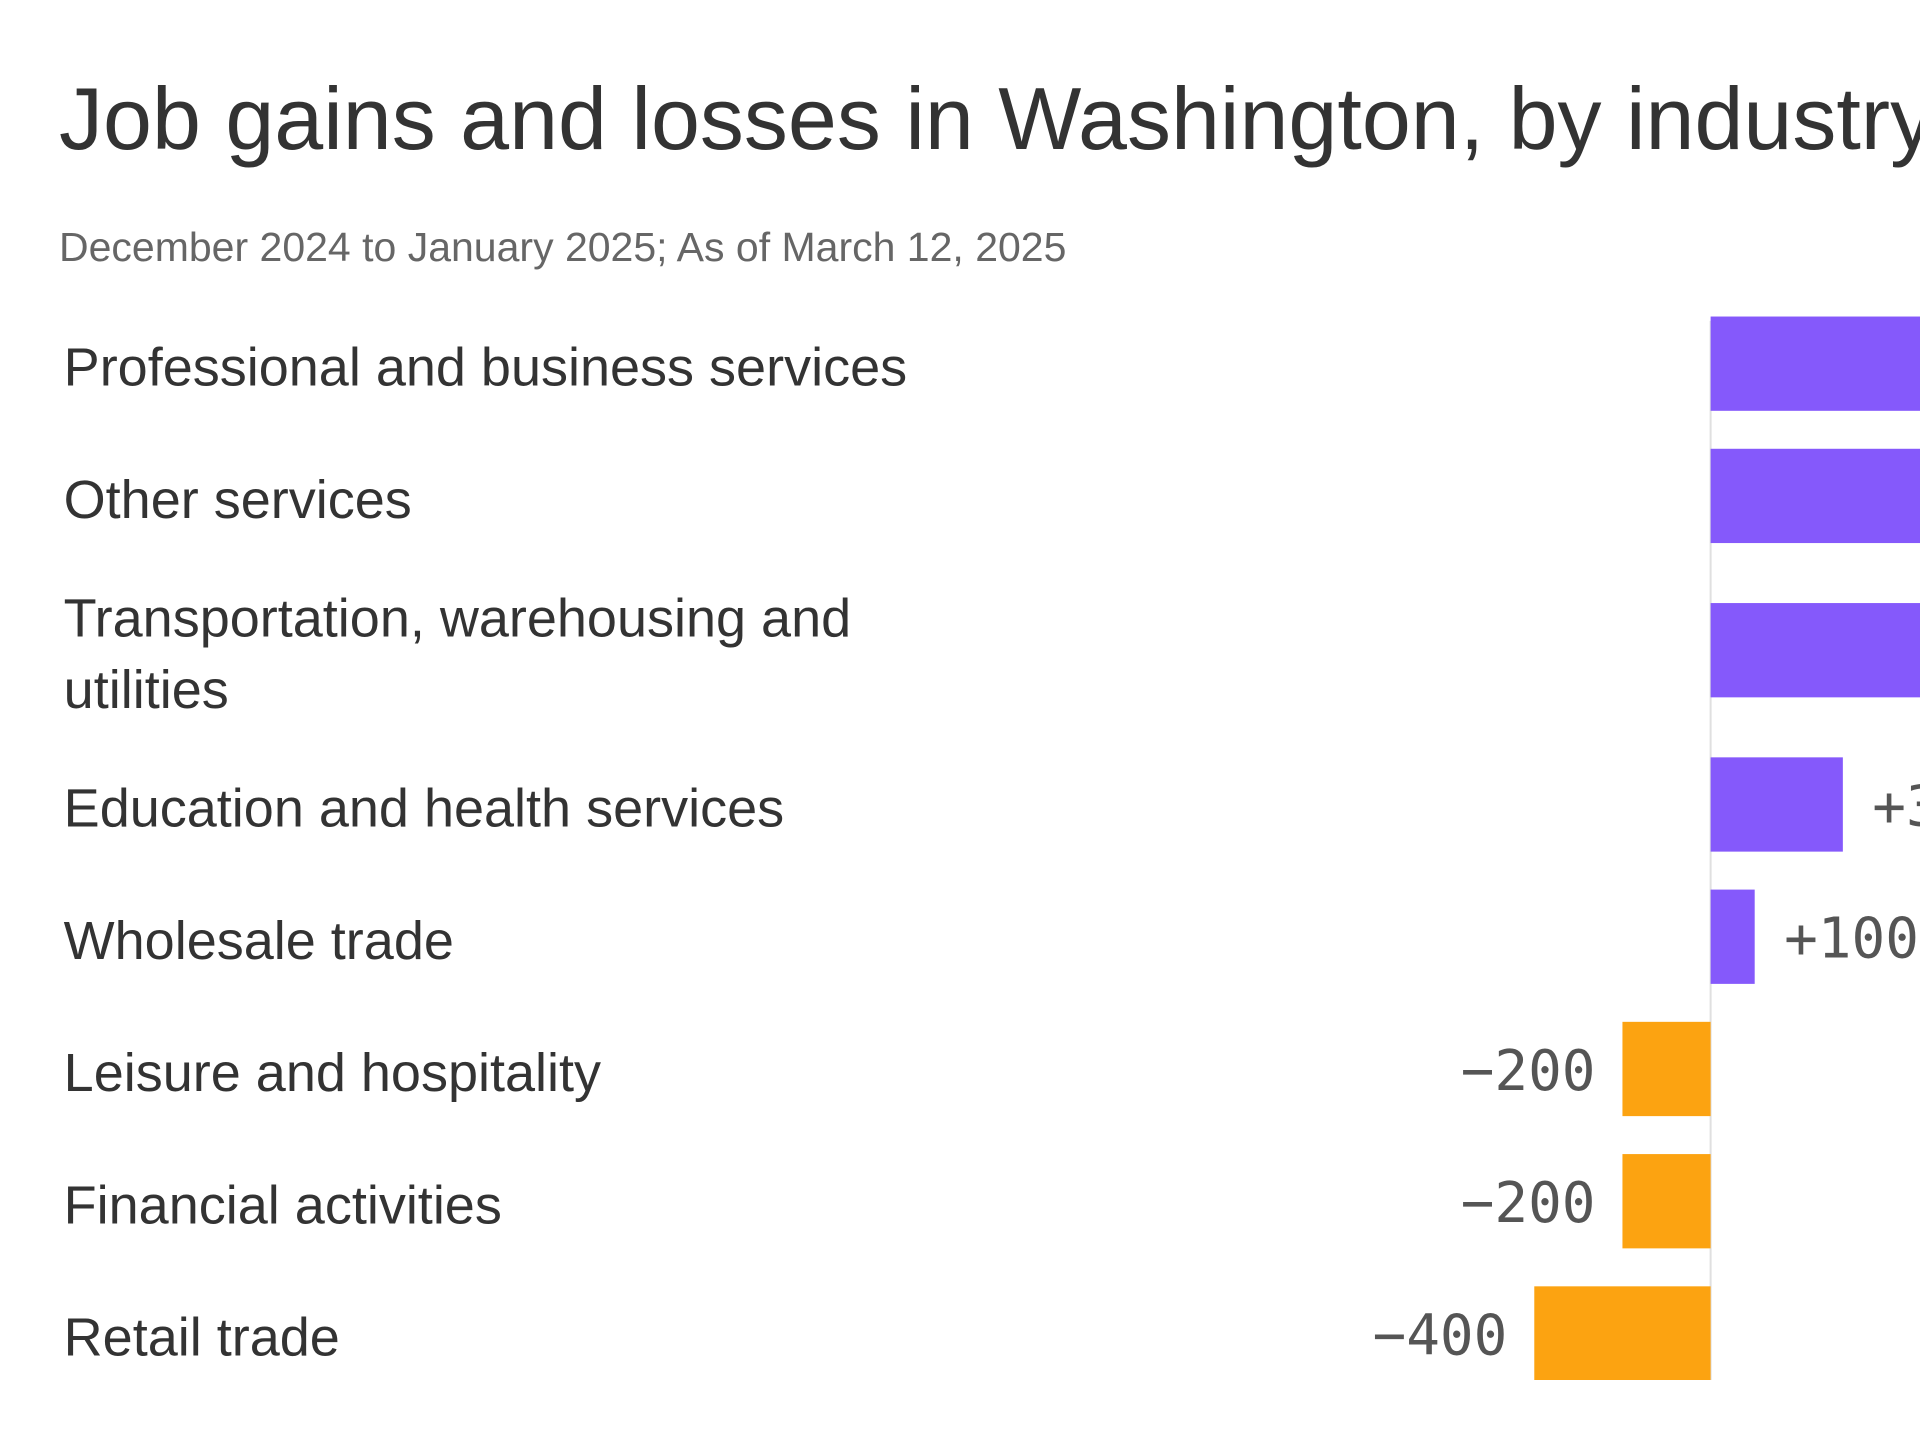 The height and width of the screenshot is (1440, 1920). I want to click on category-label: Transportation, warehousing and utilities, so click(457, 654).